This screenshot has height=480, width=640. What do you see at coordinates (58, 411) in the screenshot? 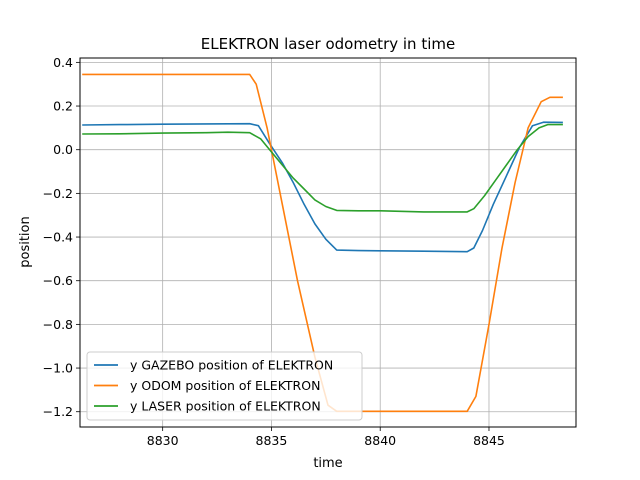
I see `y-tick-label: −1.2` at bounding box center [58, 411].